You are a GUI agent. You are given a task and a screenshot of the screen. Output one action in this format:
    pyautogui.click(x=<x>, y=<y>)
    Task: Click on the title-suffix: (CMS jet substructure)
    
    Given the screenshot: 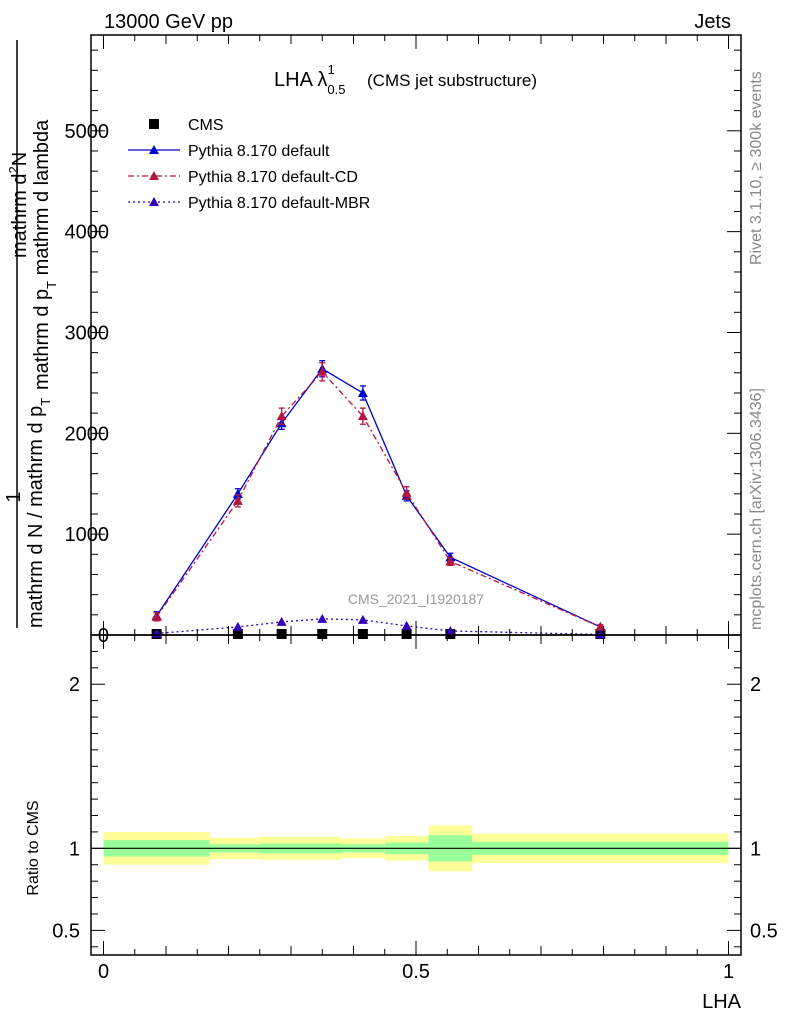 What is the action you would take?
    pyautogui.click(x=452, y=80)
    